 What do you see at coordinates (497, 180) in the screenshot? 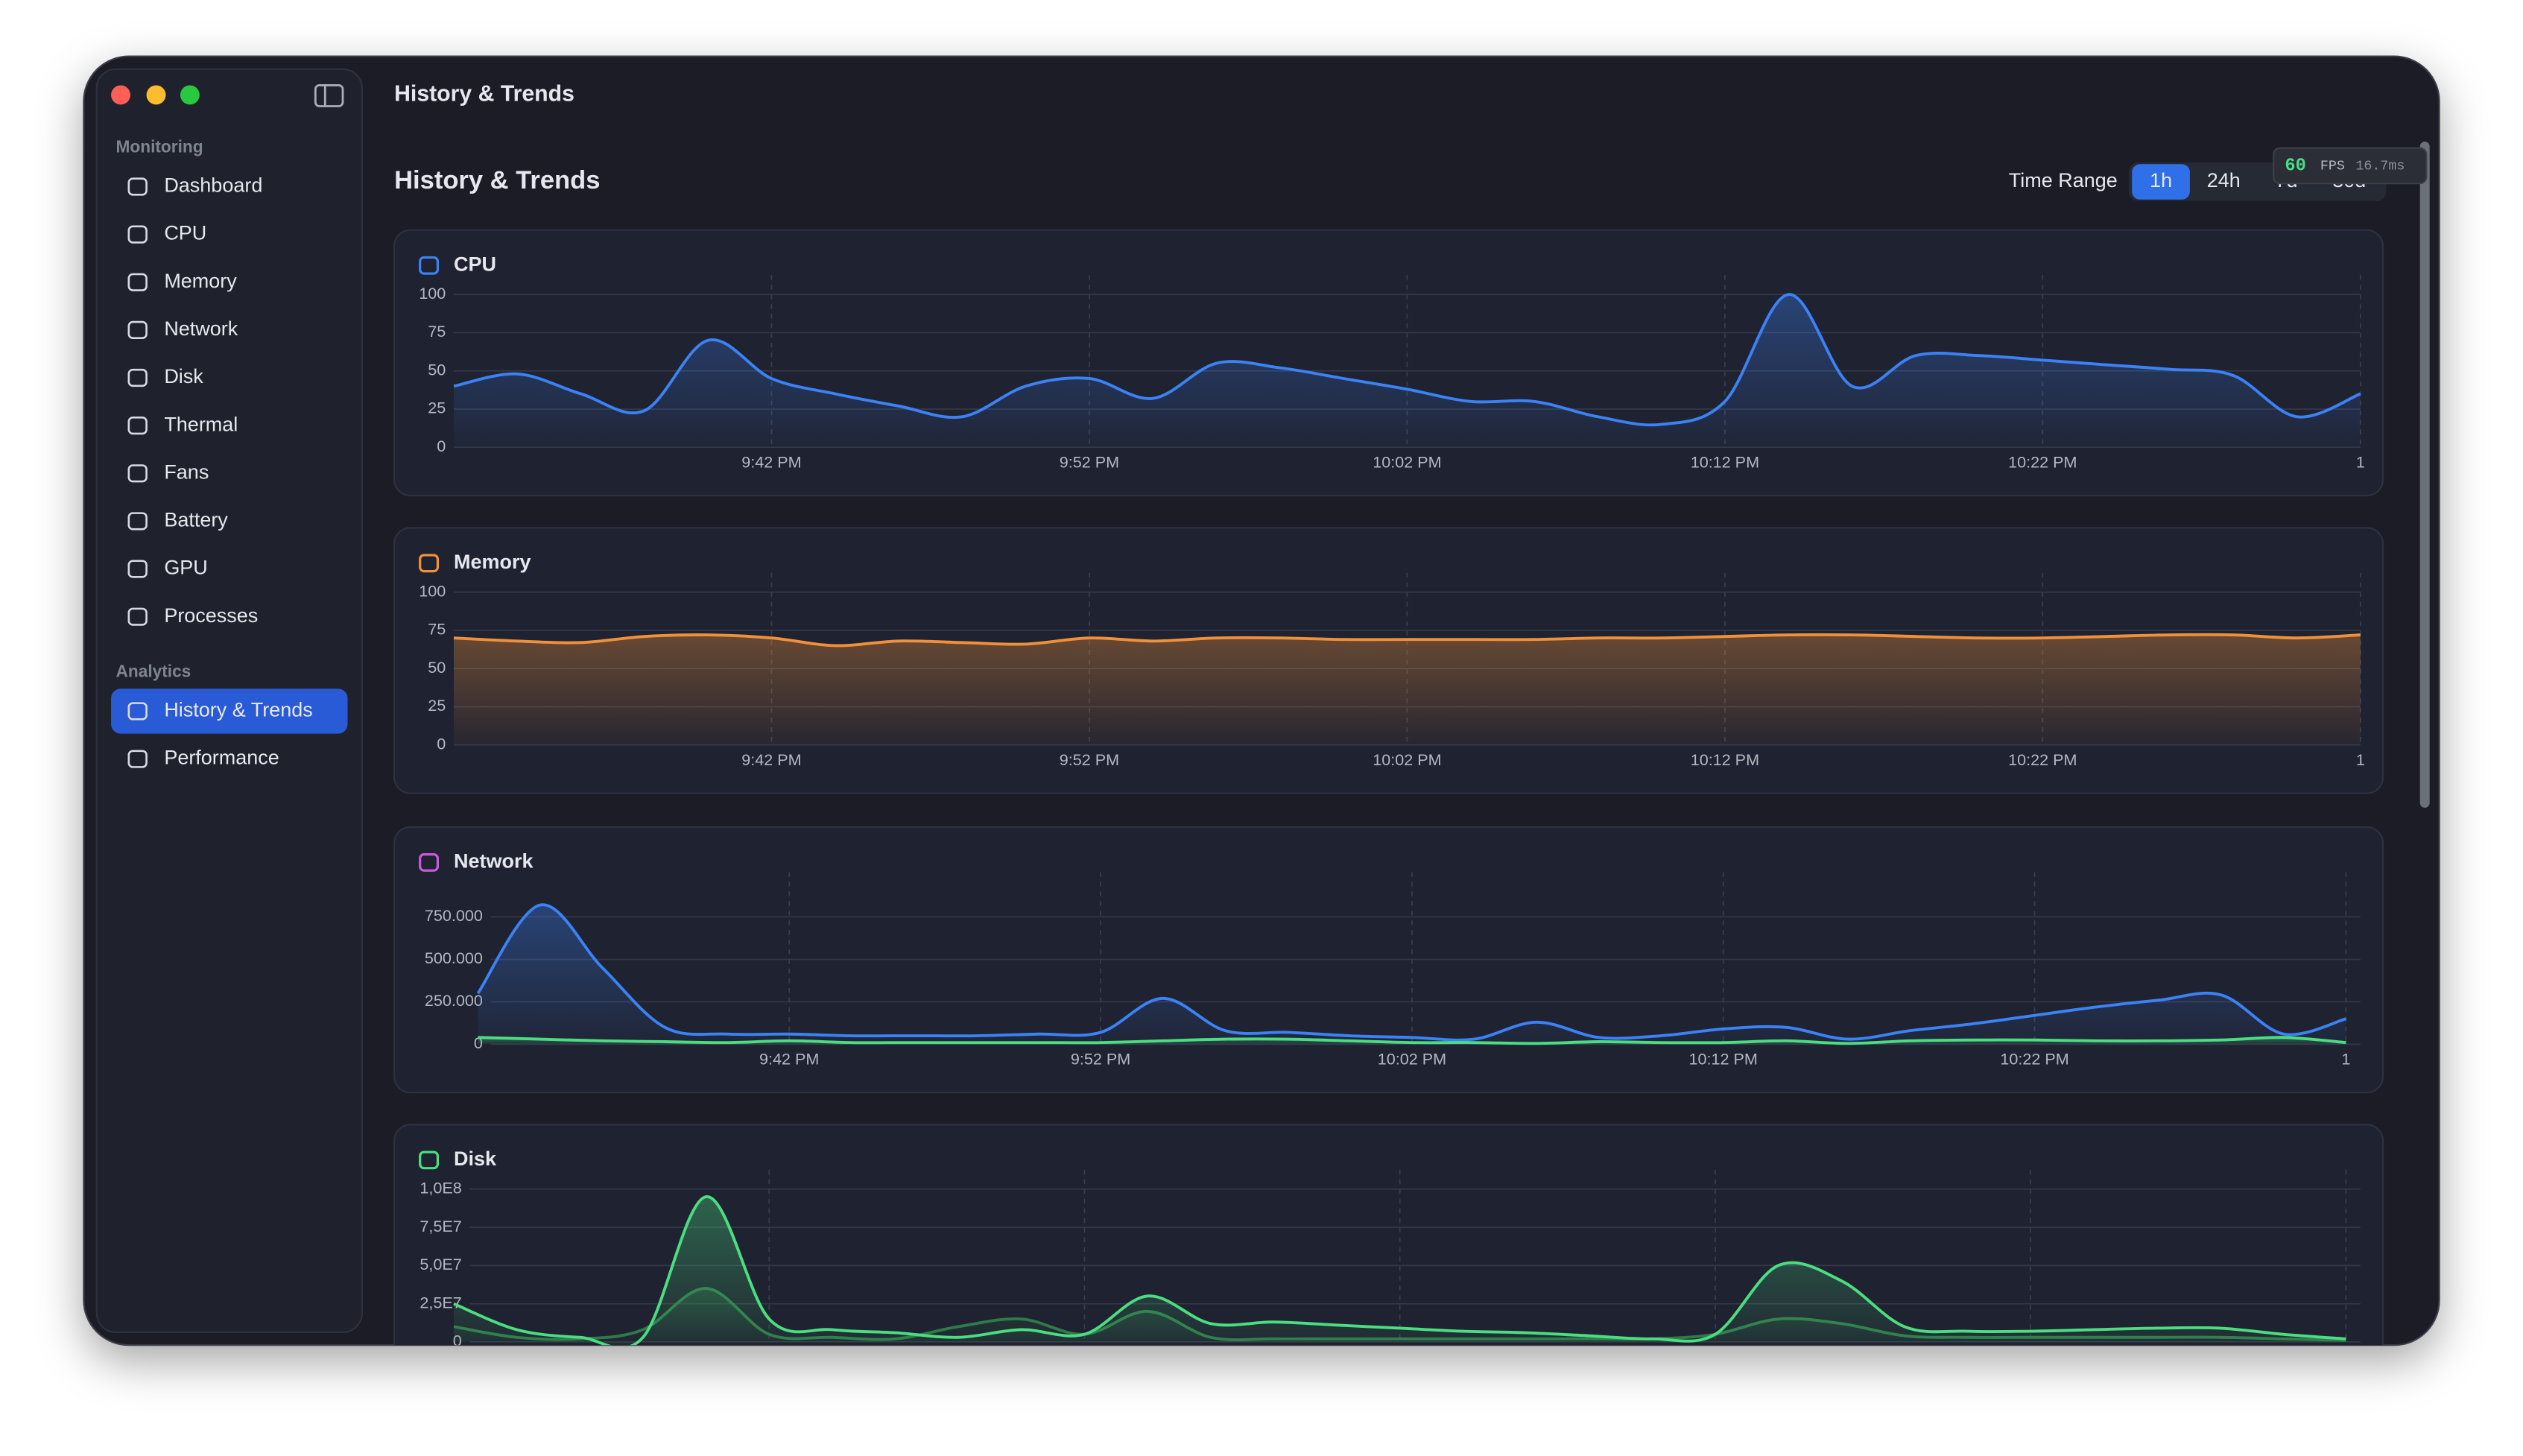
I see `page-heading: History & Trends` at bounding box center [497, 180].